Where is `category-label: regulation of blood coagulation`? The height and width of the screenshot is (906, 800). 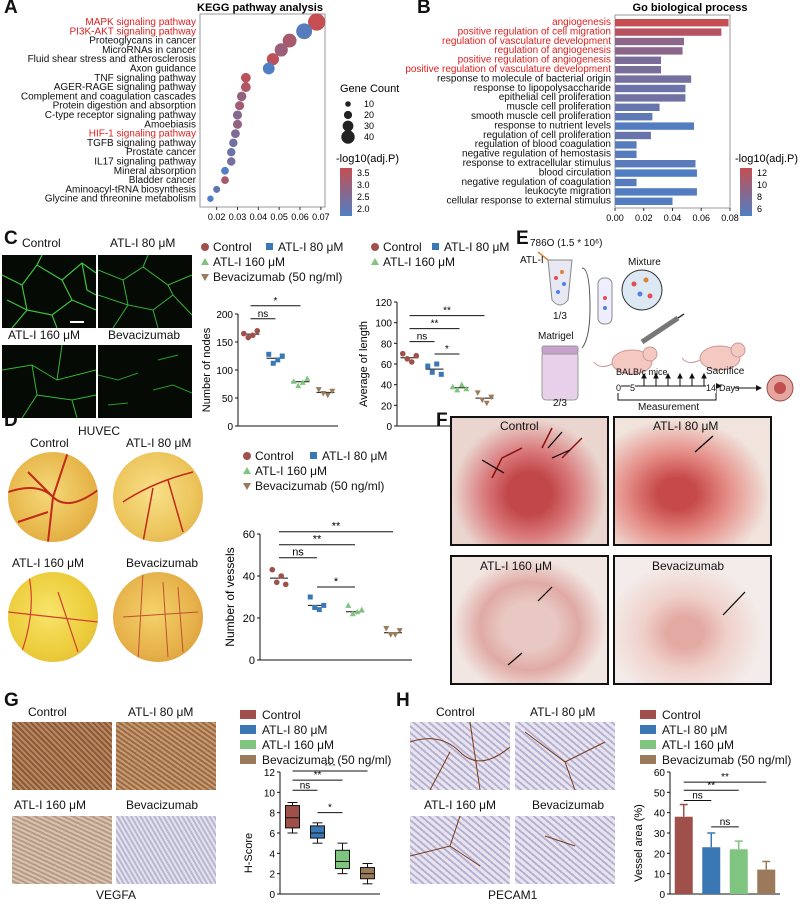 category-label: regulation of blood coagulation is located at coordinates (543, 144).